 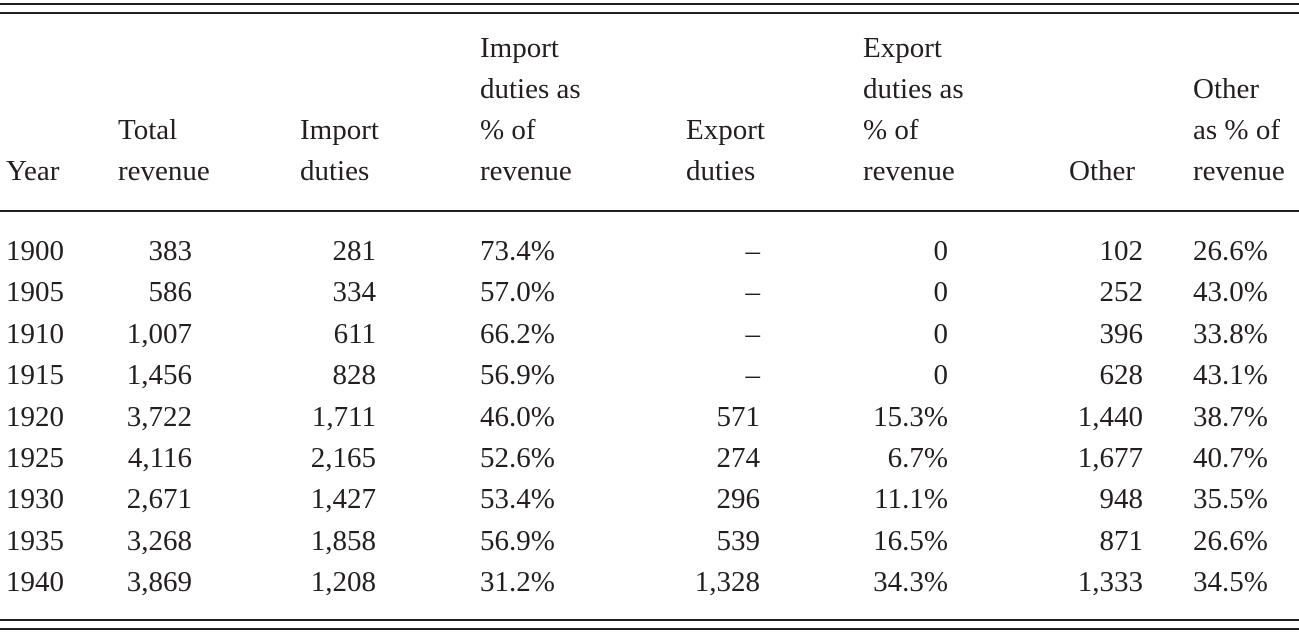 I want to click on cell-year: 1940, so click(x=35, y=582).